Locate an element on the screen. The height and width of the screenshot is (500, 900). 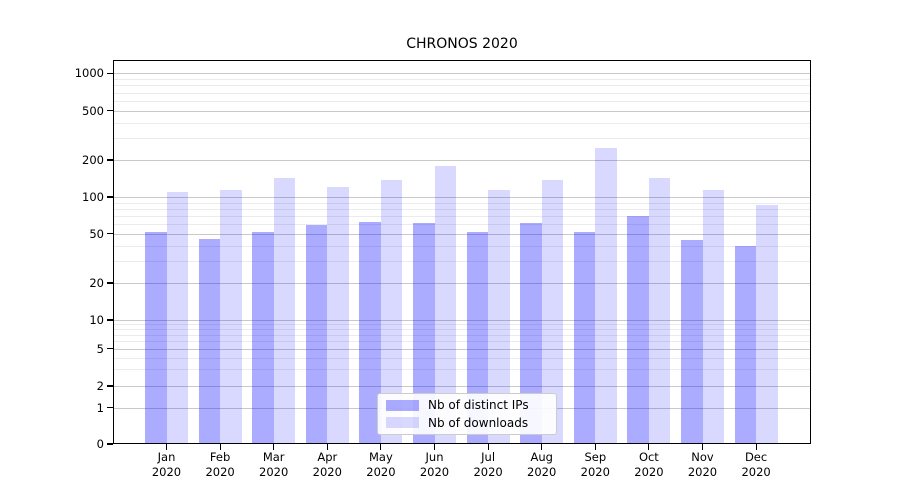
chart-title: CHRONOS 2020 is located at coordinates (462, 44).